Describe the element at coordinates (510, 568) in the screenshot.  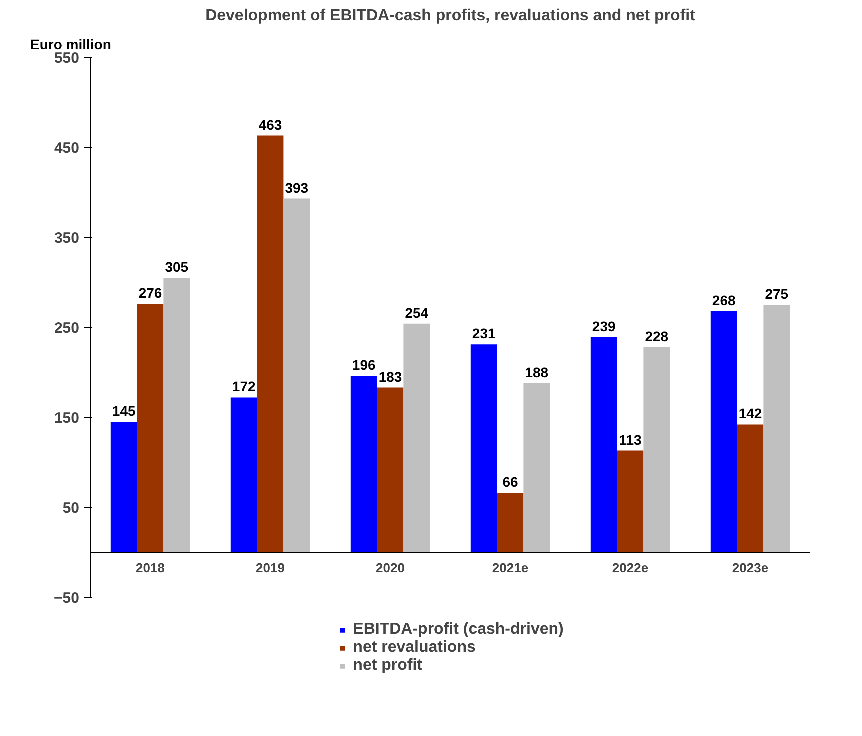
I see `x-tick-label: 2021e` at that location.